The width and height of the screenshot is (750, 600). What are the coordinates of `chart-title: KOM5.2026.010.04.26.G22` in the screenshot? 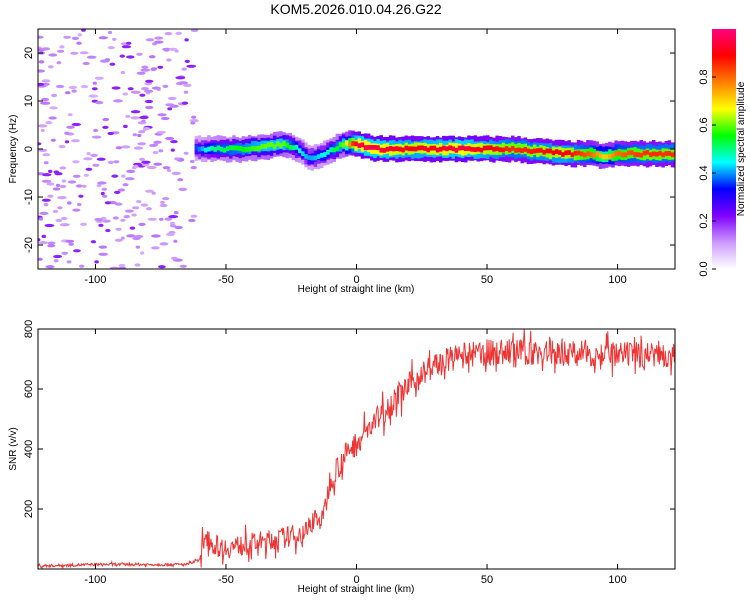 It's located at (355, 9).